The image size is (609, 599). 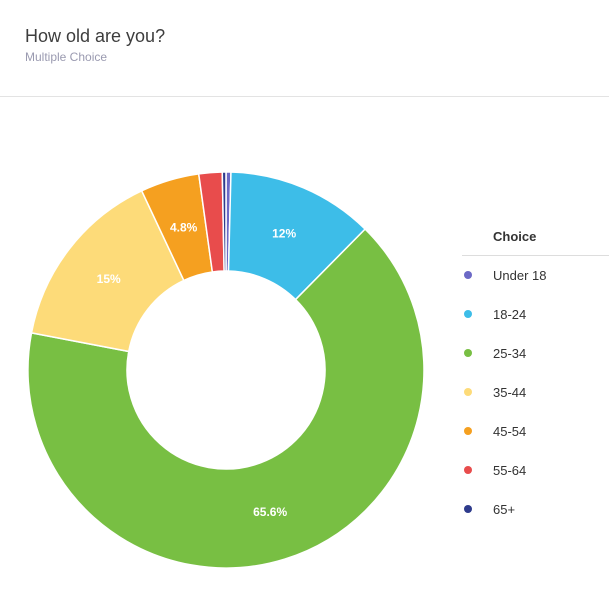 I want to click on legend-item-45-54: 45-54, so click(x=535, y=431).